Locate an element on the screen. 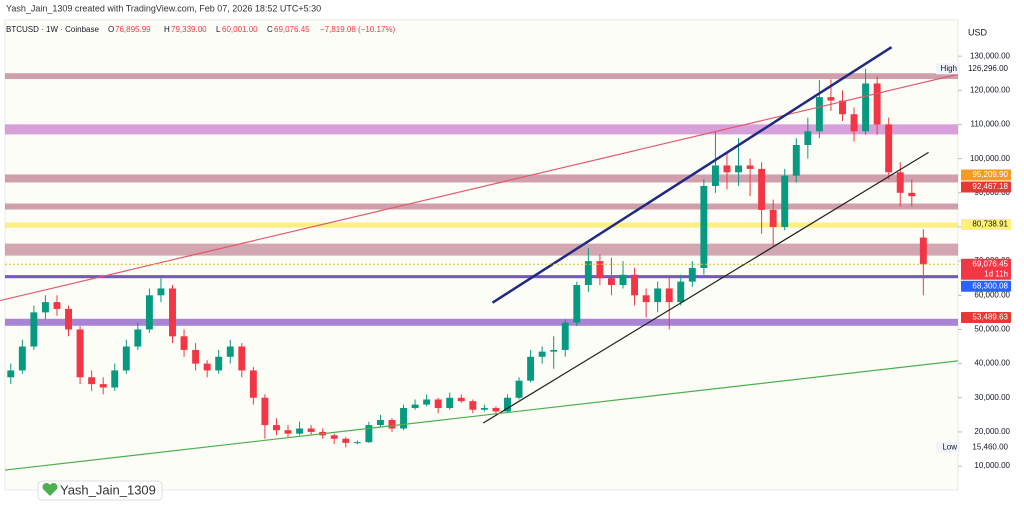  price-tag: Low is located at coordinates (949, 447).